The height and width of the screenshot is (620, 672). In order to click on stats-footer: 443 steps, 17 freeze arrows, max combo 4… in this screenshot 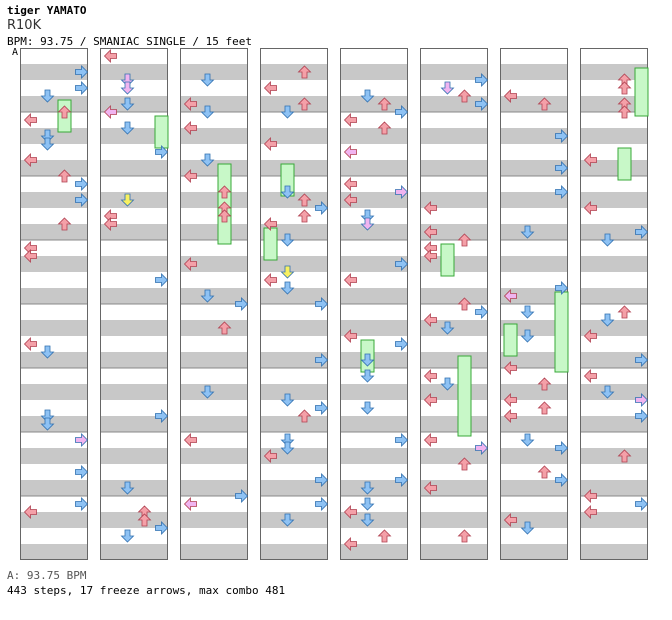, I will do `click(146, 590)`.